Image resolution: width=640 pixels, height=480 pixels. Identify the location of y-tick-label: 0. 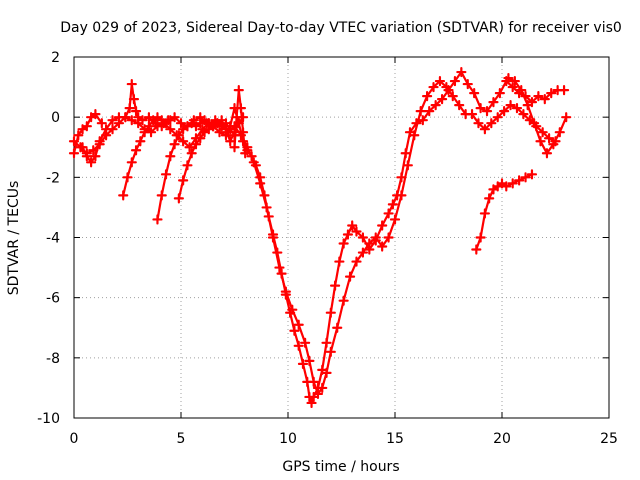
(55, 118).